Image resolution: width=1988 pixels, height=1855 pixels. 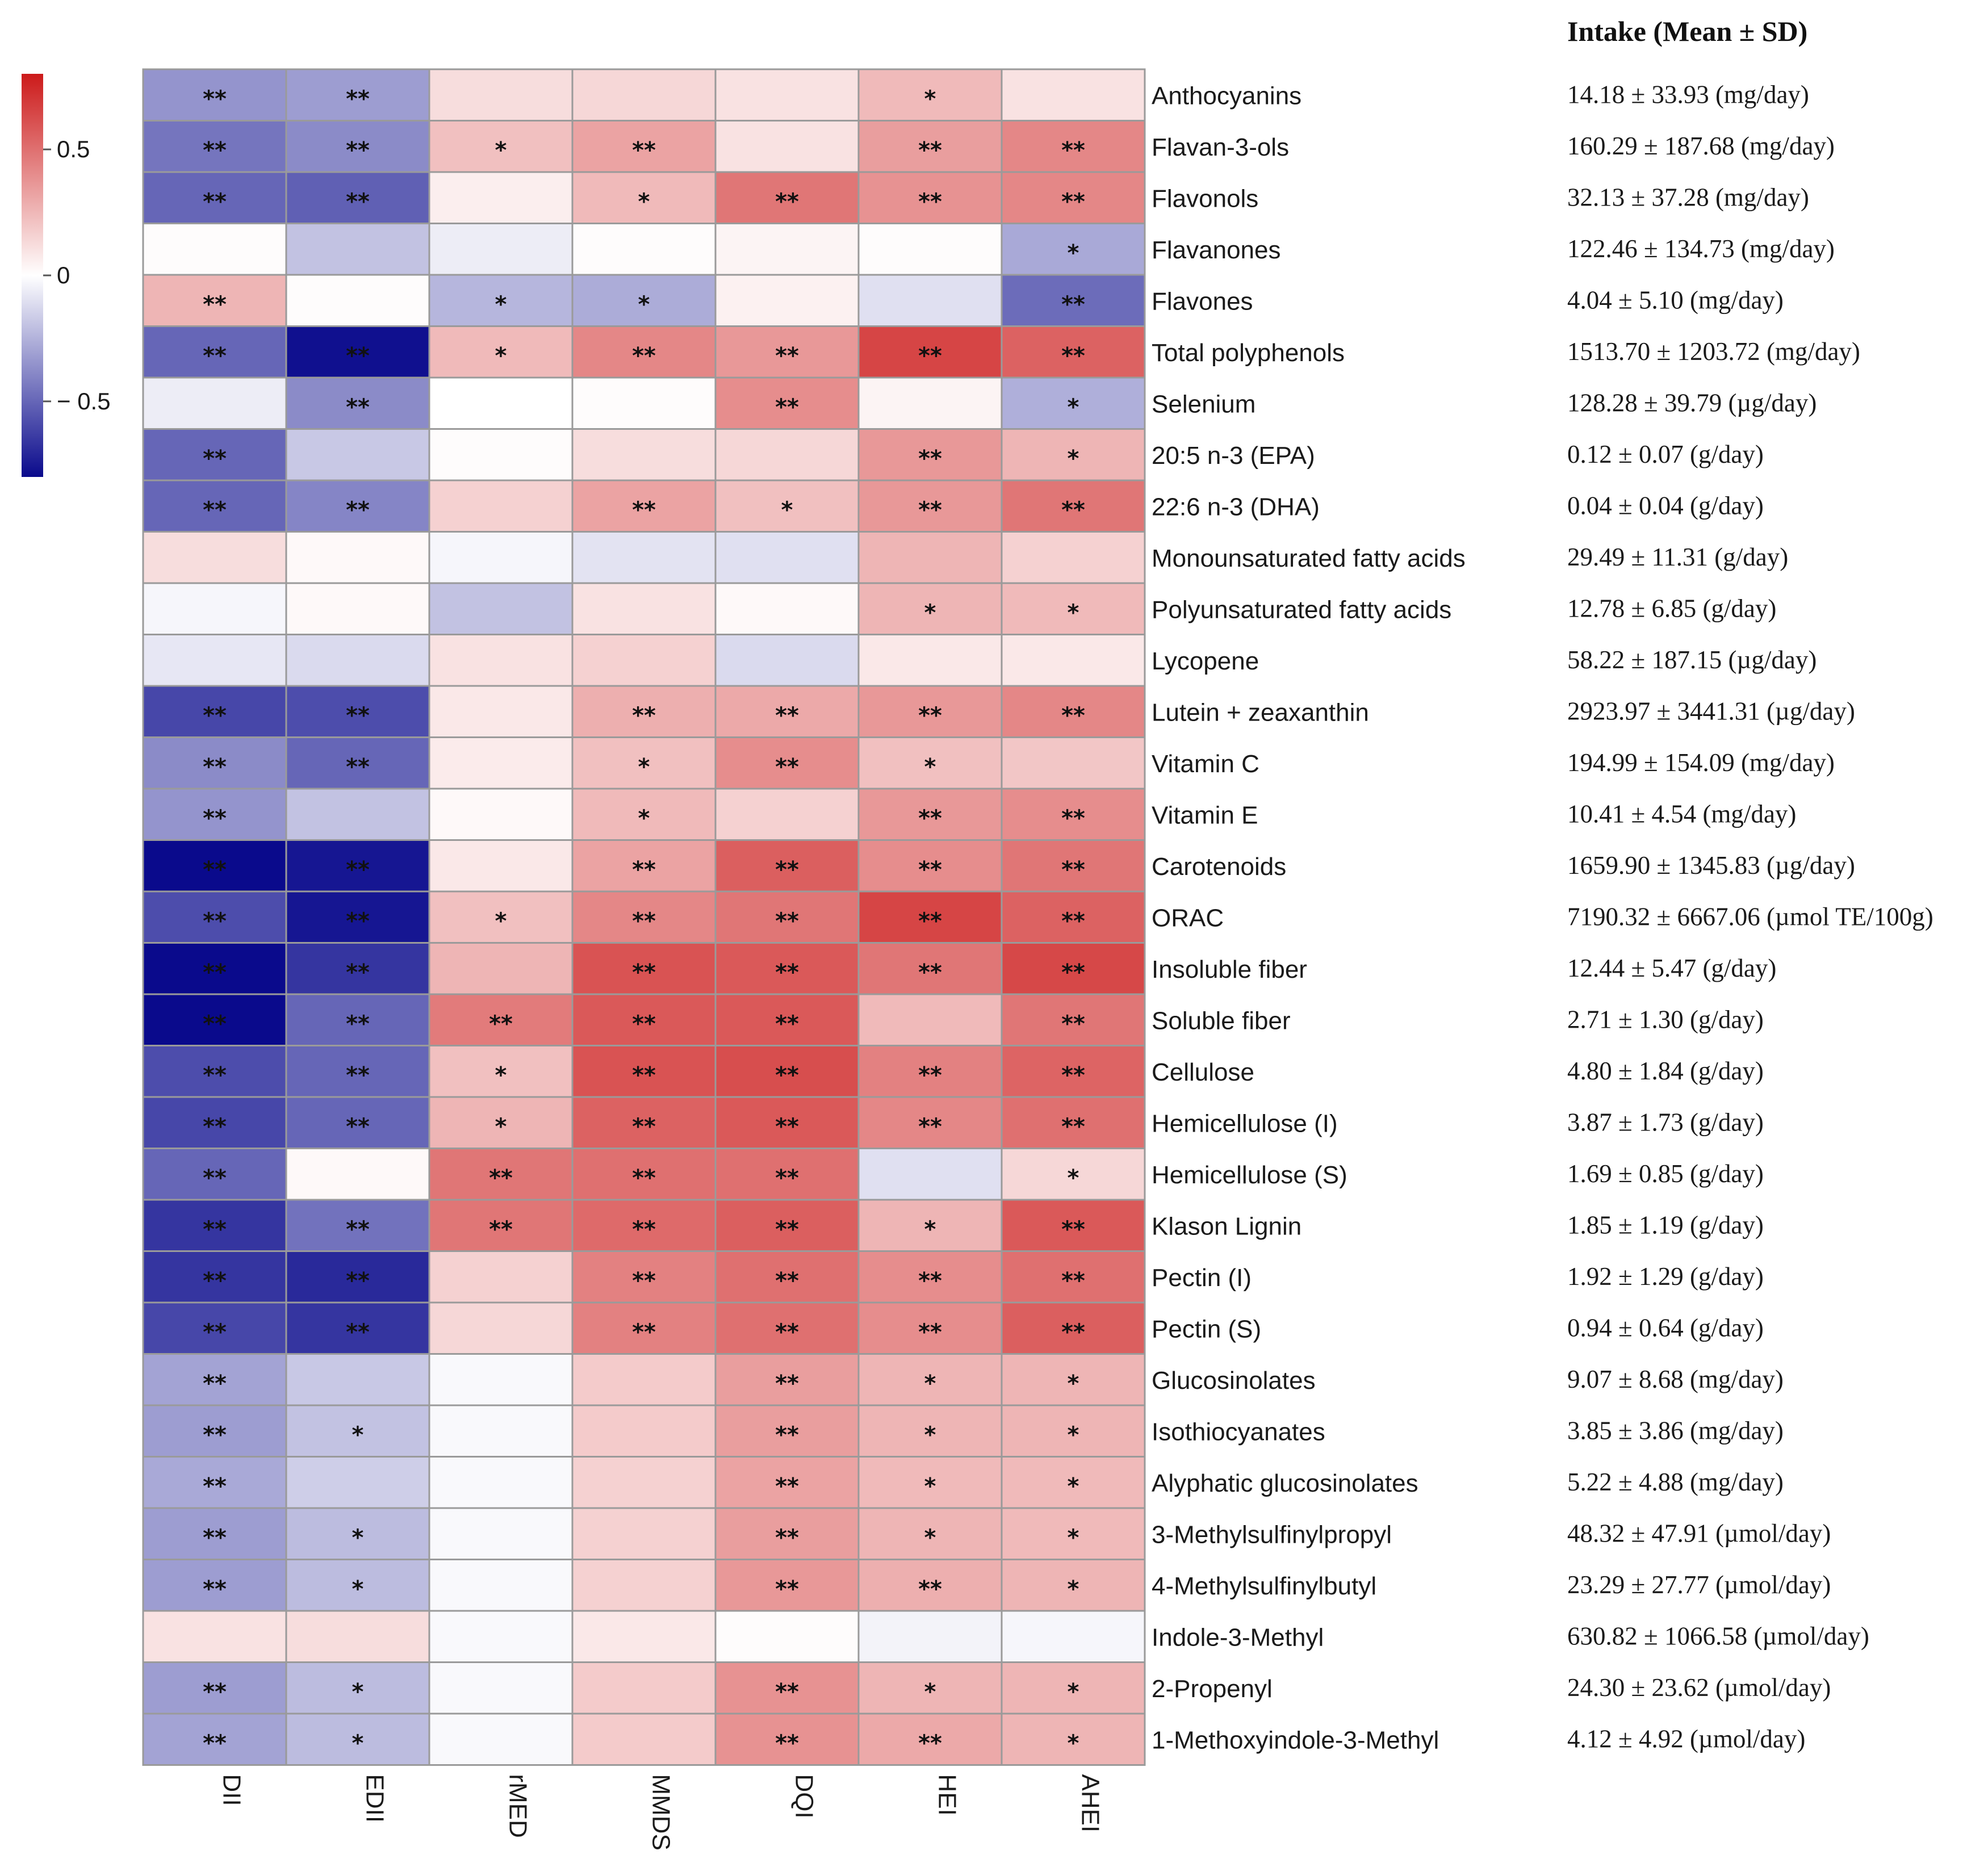 What do you see at coordinates (1701, 763) in the screenshot?
I see `intake-value: 194.99 ± 154.09 (mg/day)` at bounding box center [1701, 763].